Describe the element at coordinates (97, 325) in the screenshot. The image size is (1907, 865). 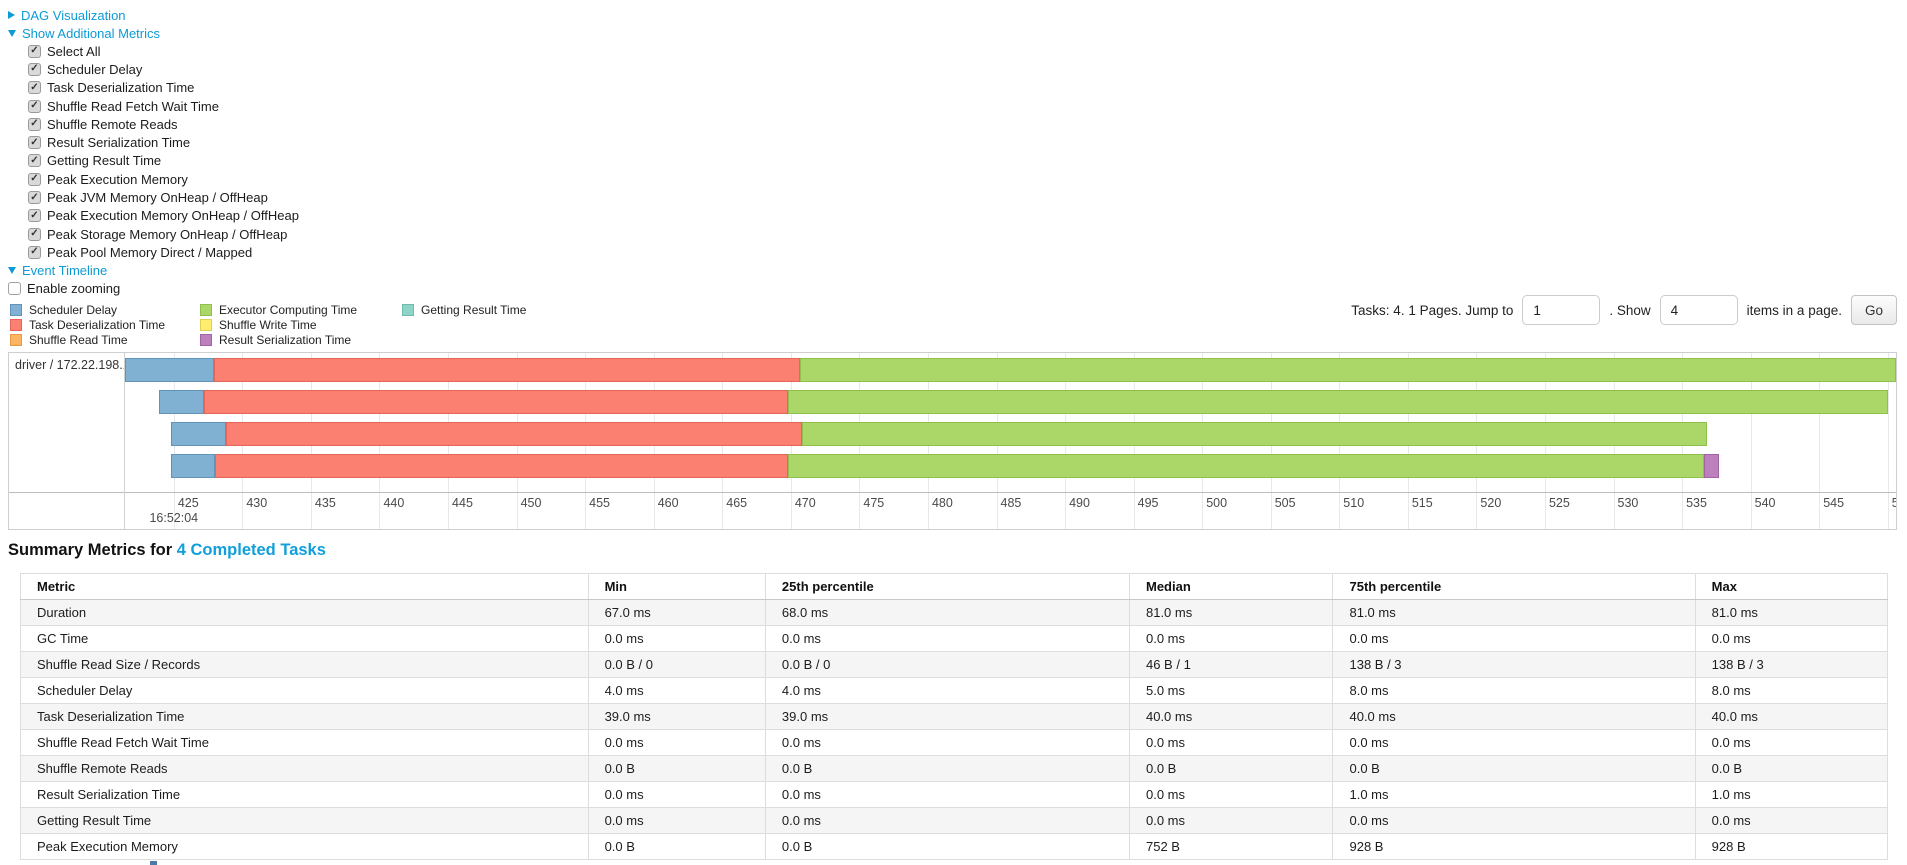
I see `legend-label: Task Deserialization Time` at that location.